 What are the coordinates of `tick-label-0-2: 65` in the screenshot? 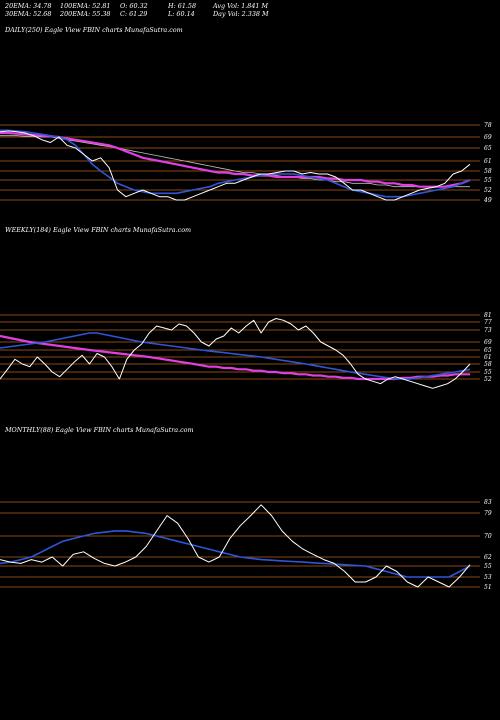 It's located at (488, 148).